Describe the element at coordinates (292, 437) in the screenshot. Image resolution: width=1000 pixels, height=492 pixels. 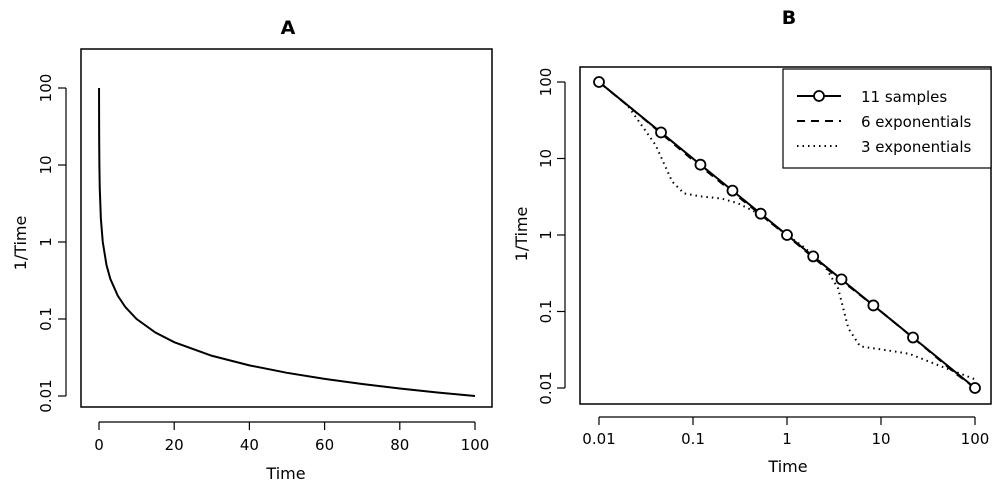
I see `panel-a-x-axis: 0 20 40 60 80 100` at that location.